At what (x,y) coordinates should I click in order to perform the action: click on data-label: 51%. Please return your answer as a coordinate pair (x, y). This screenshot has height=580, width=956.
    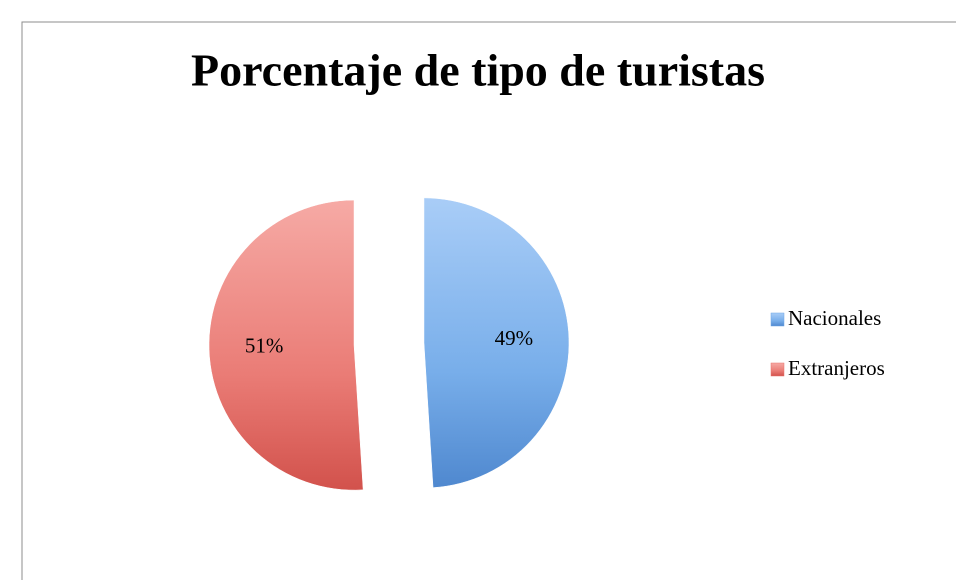
    Looking at the image, I should click on (264, 346).